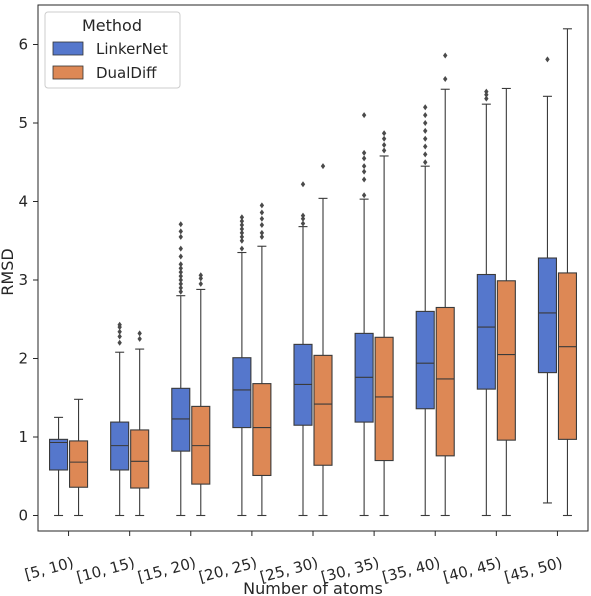 This screenshot has height=596, width=591. What do you see at coordinates (23, 202) in the screenshot?
I see `y-tick-label: 4` at bounding box center [23, 202].